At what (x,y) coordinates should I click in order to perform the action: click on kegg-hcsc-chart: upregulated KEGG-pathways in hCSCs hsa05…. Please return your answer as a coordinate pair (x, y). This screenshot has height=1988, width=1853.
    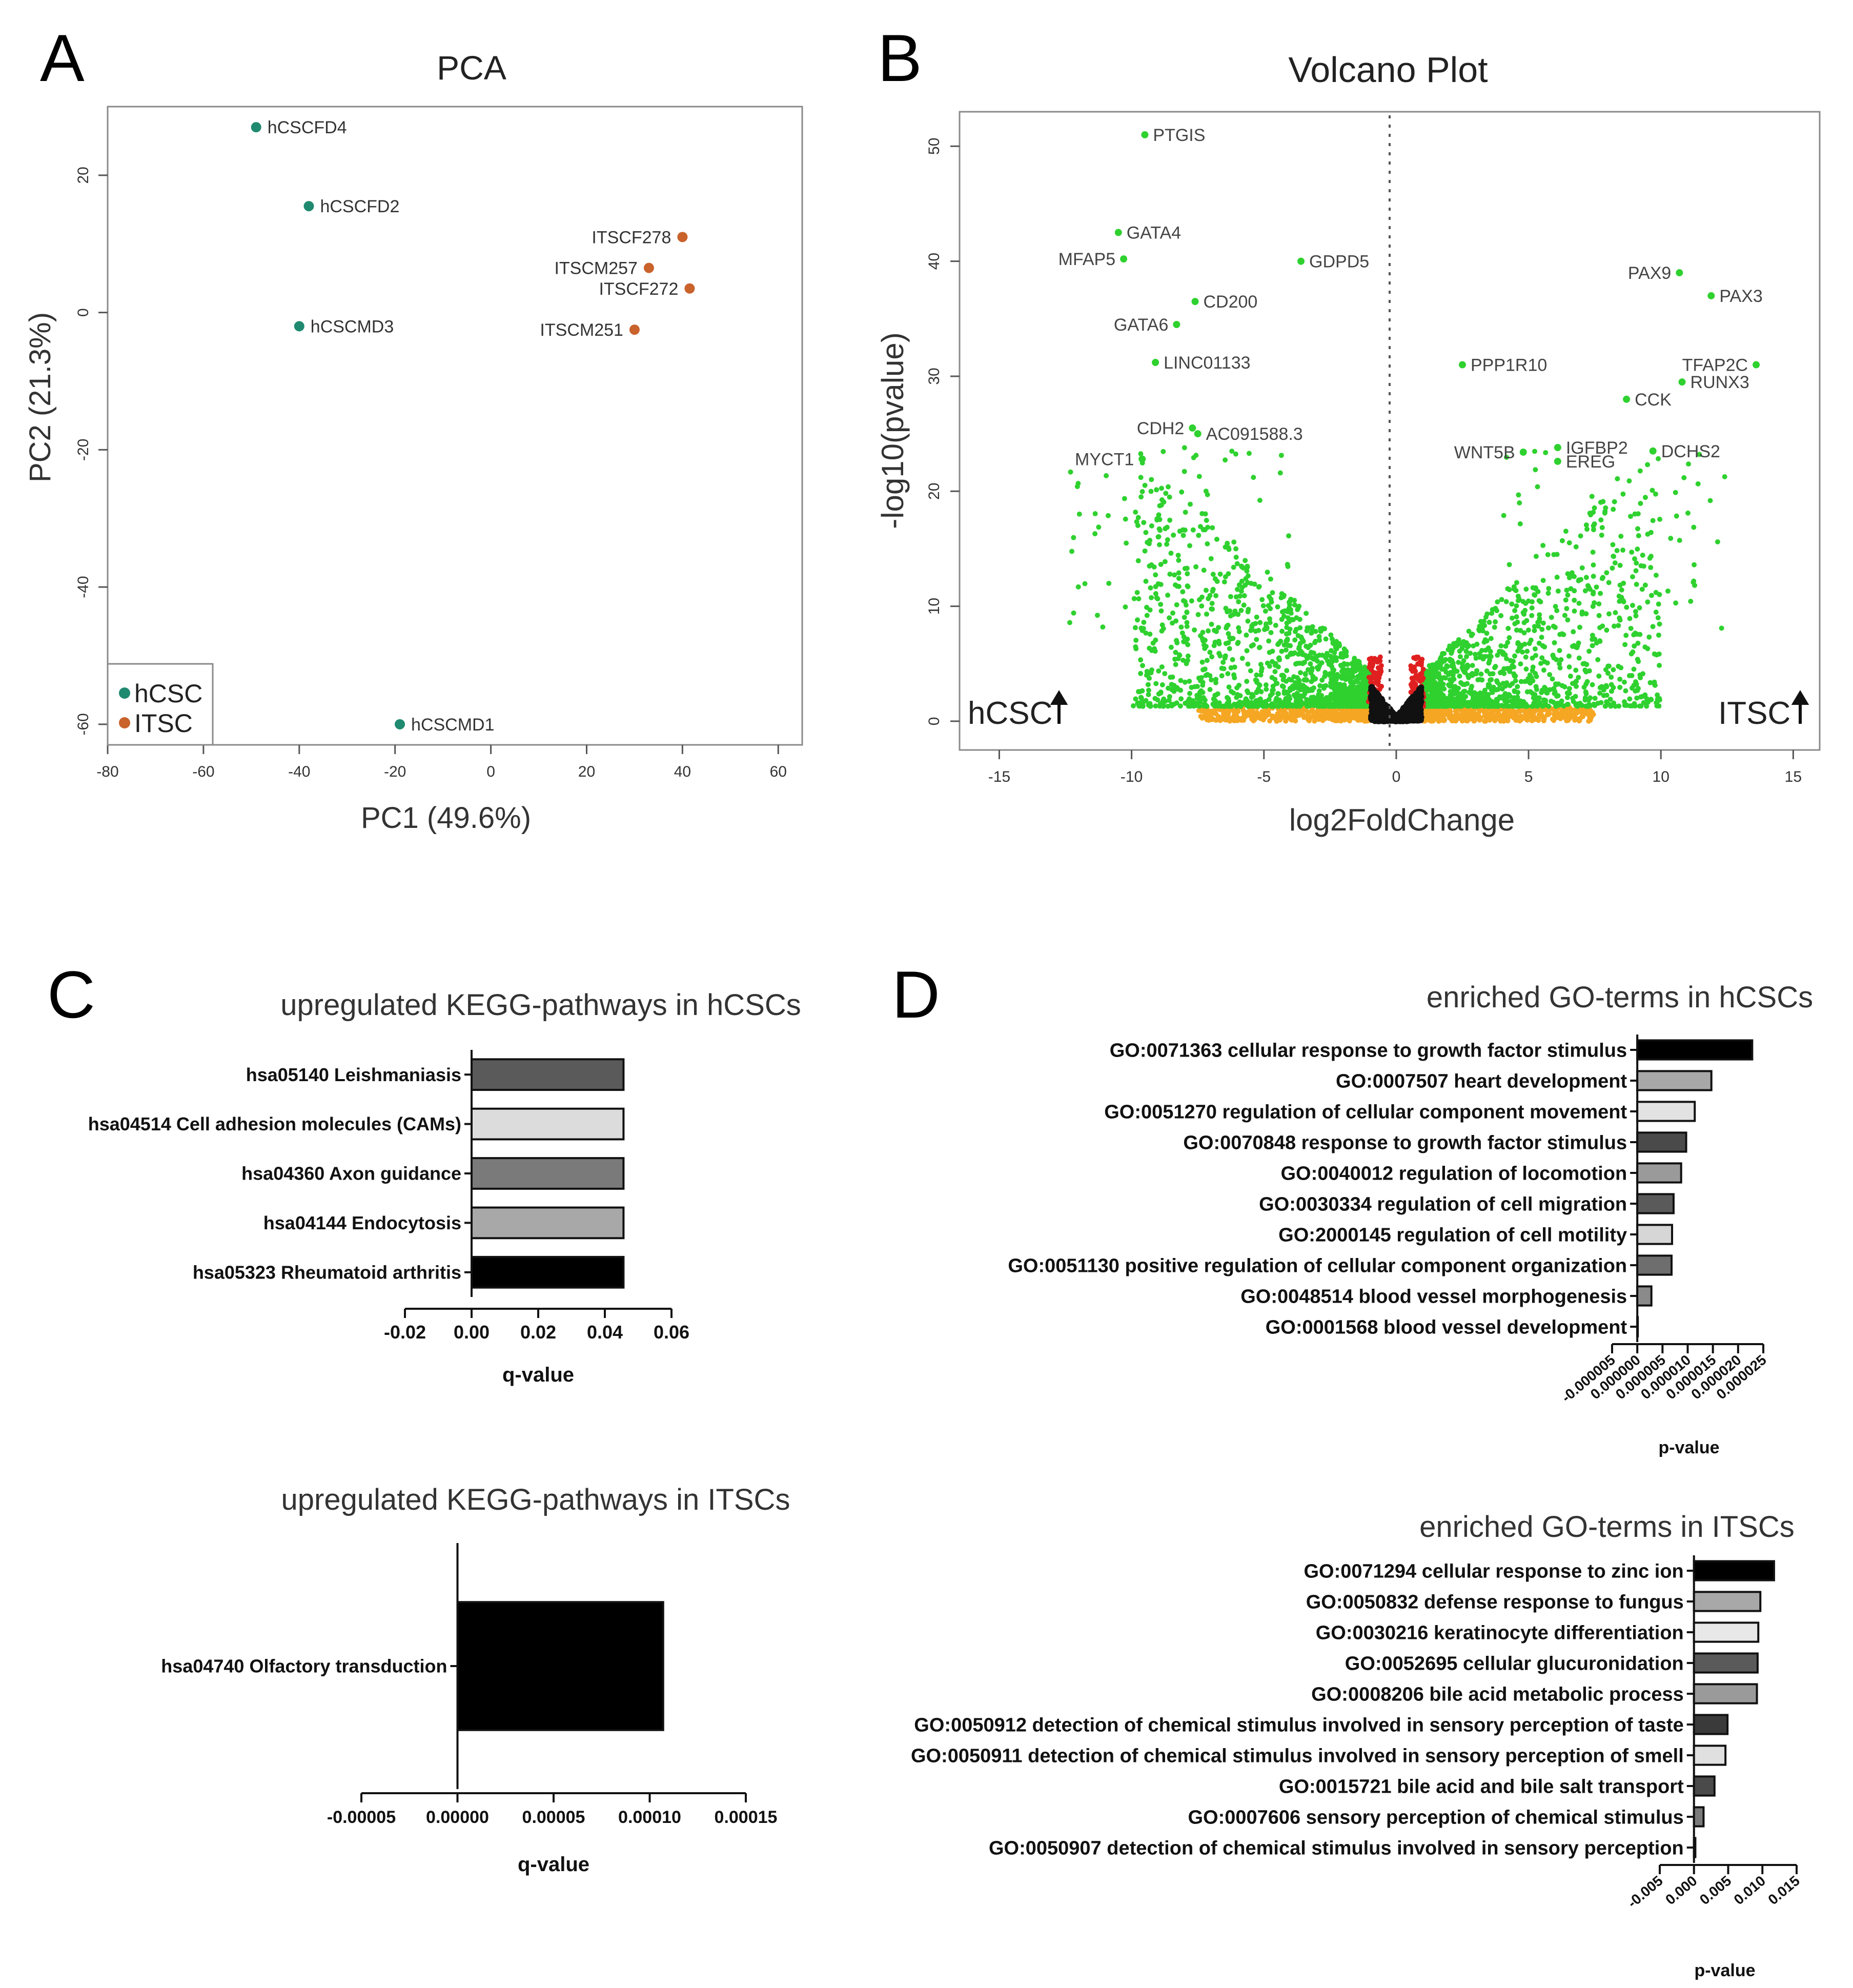
    Looking at the image, I should click on (444, 1187).